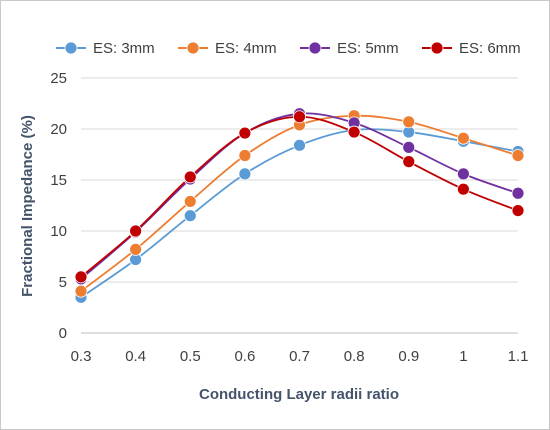  What do you see at coordinates (518, 356) in the screenshot?
I see `x-tick-label: 1.1` at bounding box center [518, 356].